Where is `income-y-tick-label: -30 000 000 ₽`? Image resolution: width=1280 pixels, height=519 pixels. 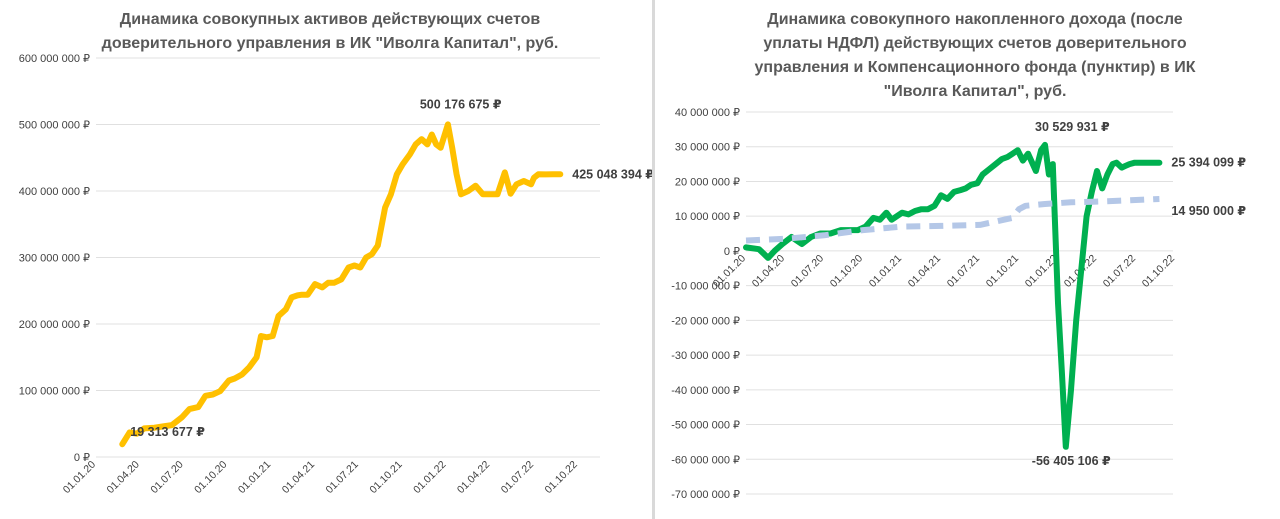 income-y-tick-label: -30 000 000 ₽ is located at coordinates (705, 356).